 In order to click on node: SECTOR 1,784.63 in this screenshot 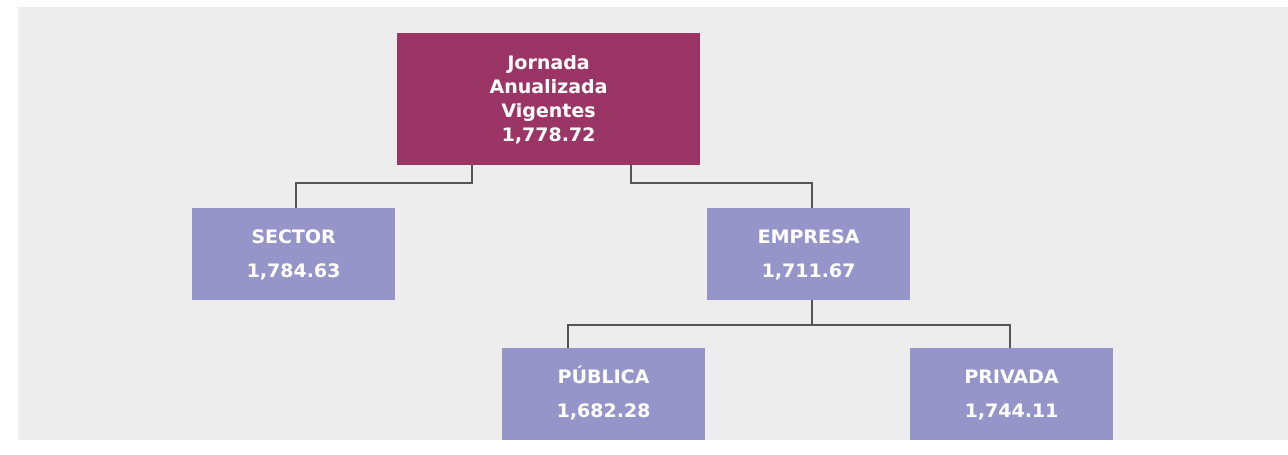, I will do `click(293, 254)`.